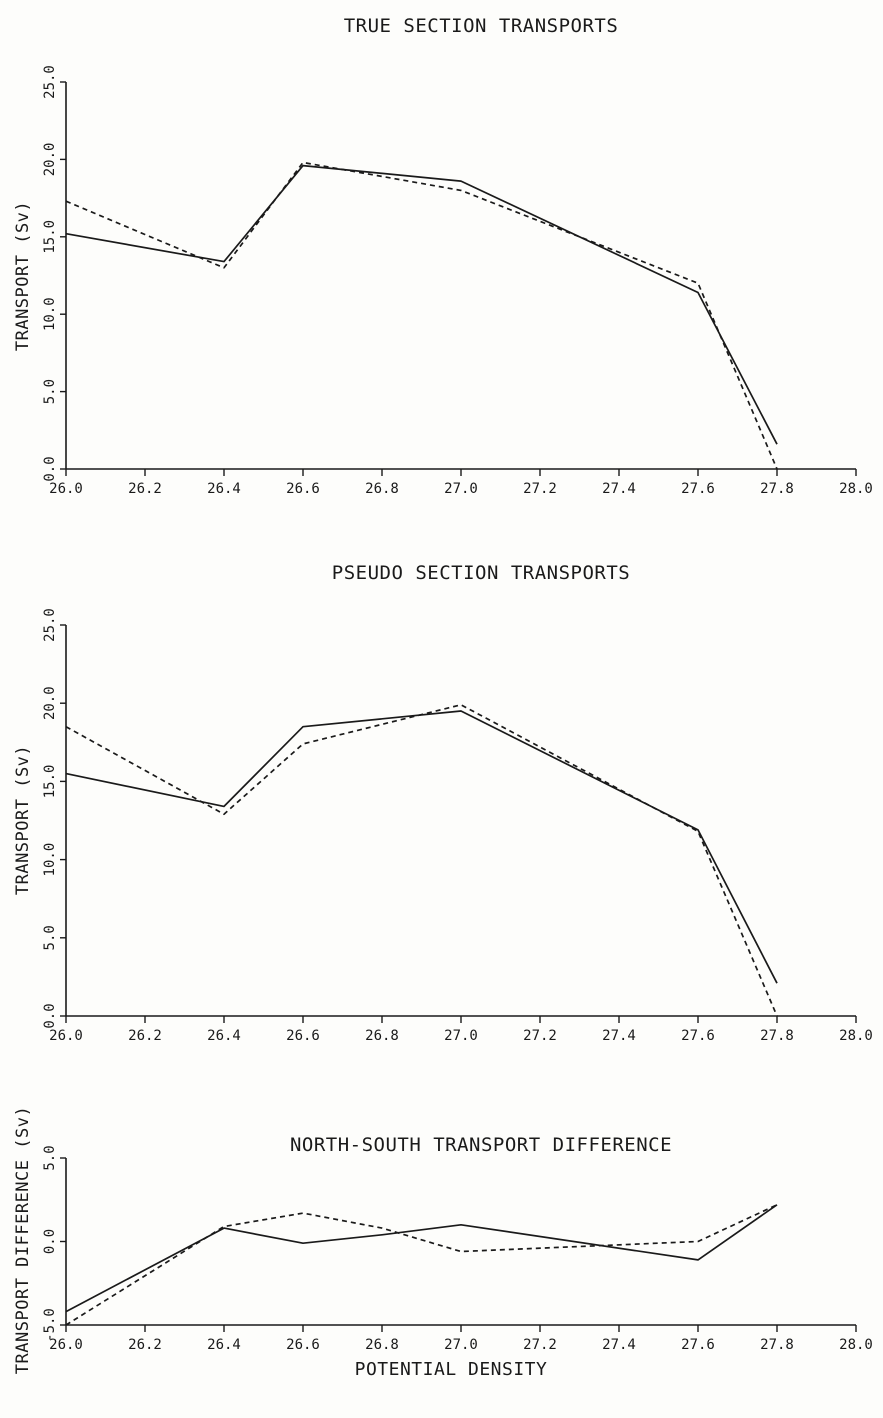  Describe the element at coordinates (481, 26) in the screenshot. I see `chart-title: TRUE SECTION TRANSPORTS` at that location.